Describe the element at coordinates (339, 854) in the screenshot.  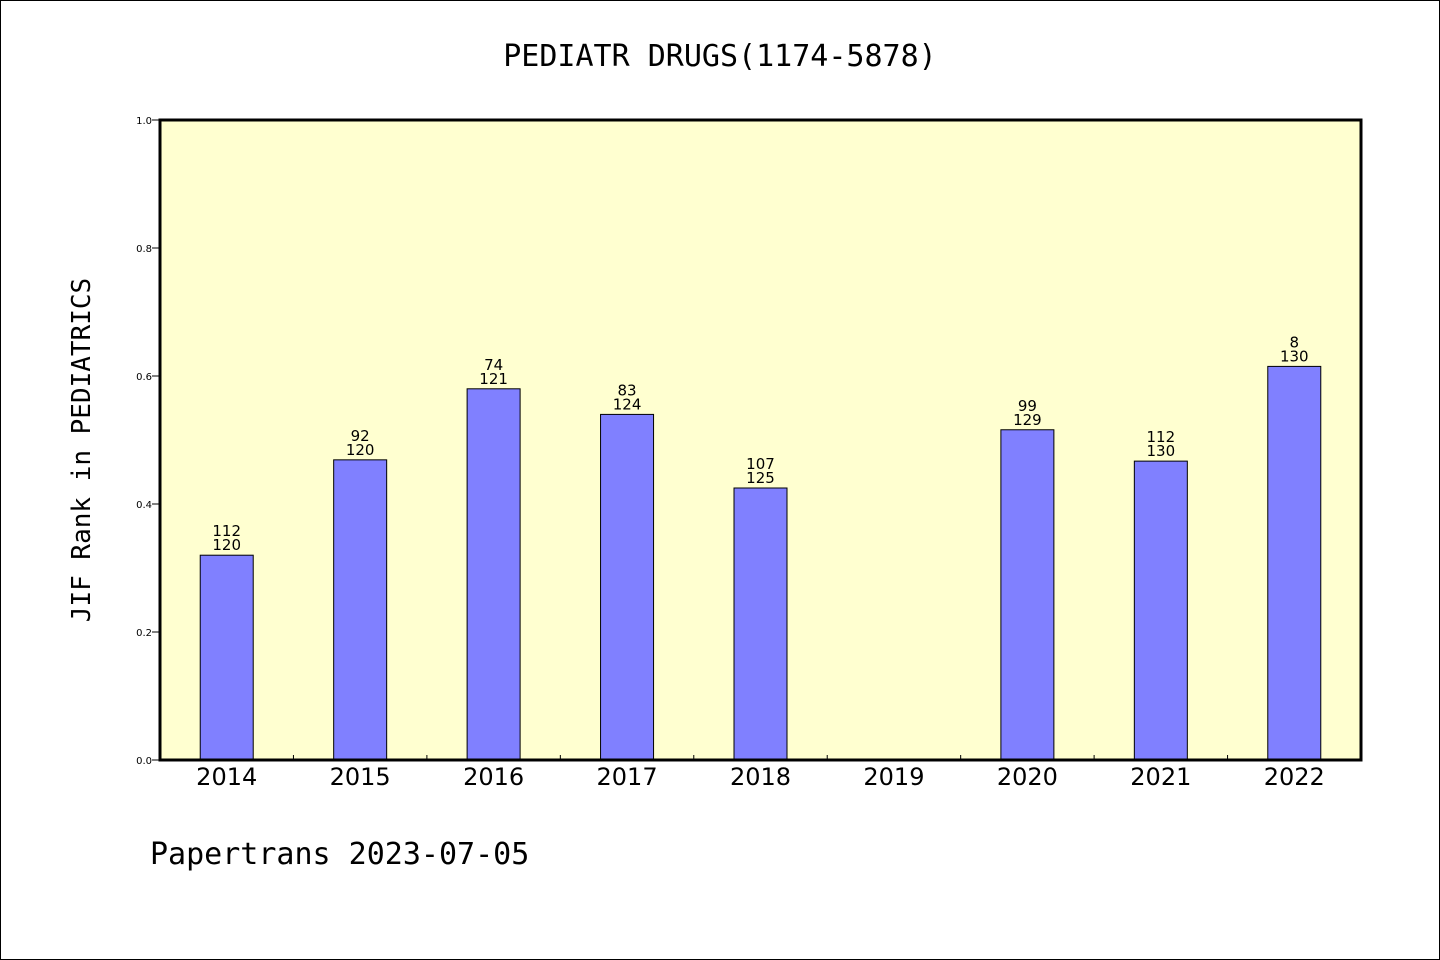
I see `footer-credit: Papertrans 2023-07-05` at that location.